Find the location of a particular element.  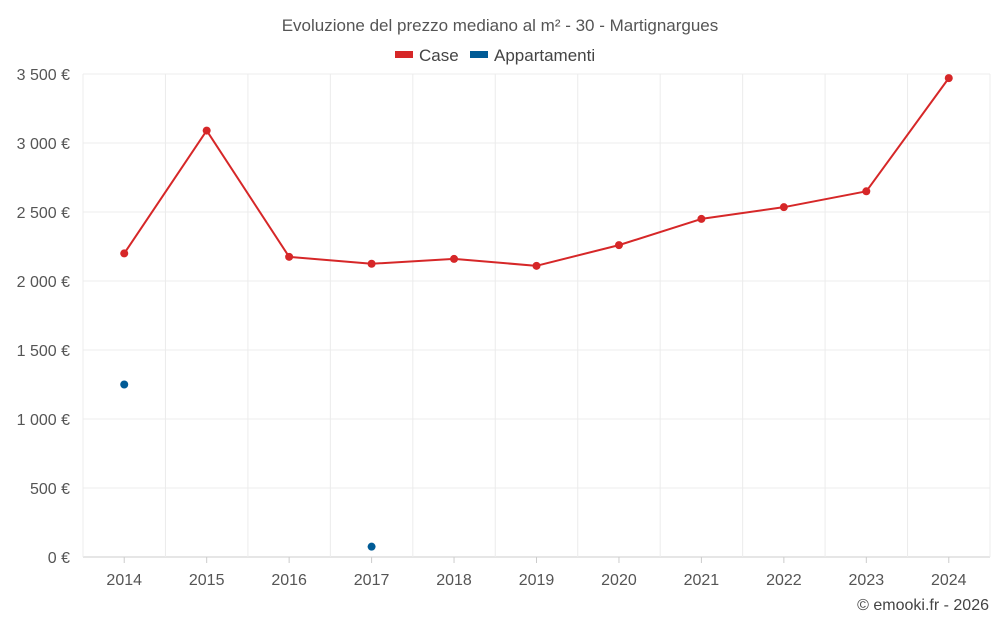

legend-swatch-case is located at coordinates (404, 54).